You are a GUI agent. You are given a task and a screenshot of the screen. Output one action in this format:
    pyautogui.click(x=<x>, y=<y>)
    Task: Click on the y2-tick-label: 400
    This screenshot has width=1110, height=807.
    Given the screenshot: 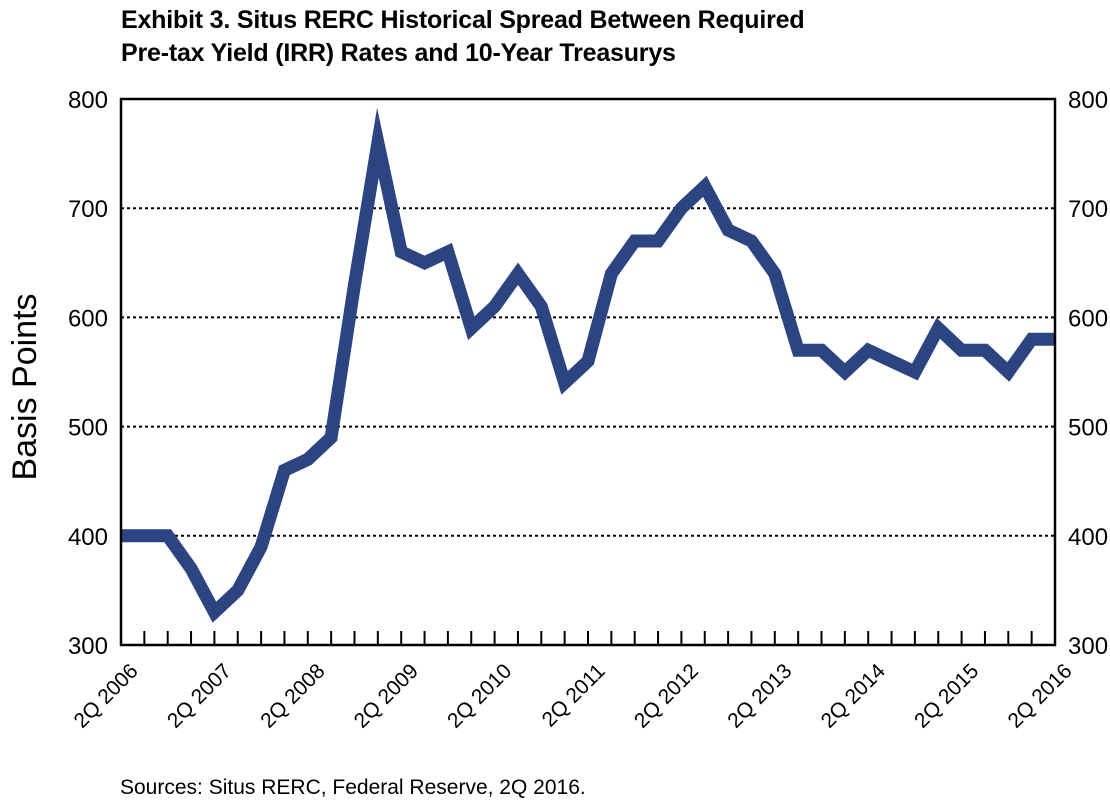 What is the action you would take?
    pyautogui.click(x=1088, y=537)
    